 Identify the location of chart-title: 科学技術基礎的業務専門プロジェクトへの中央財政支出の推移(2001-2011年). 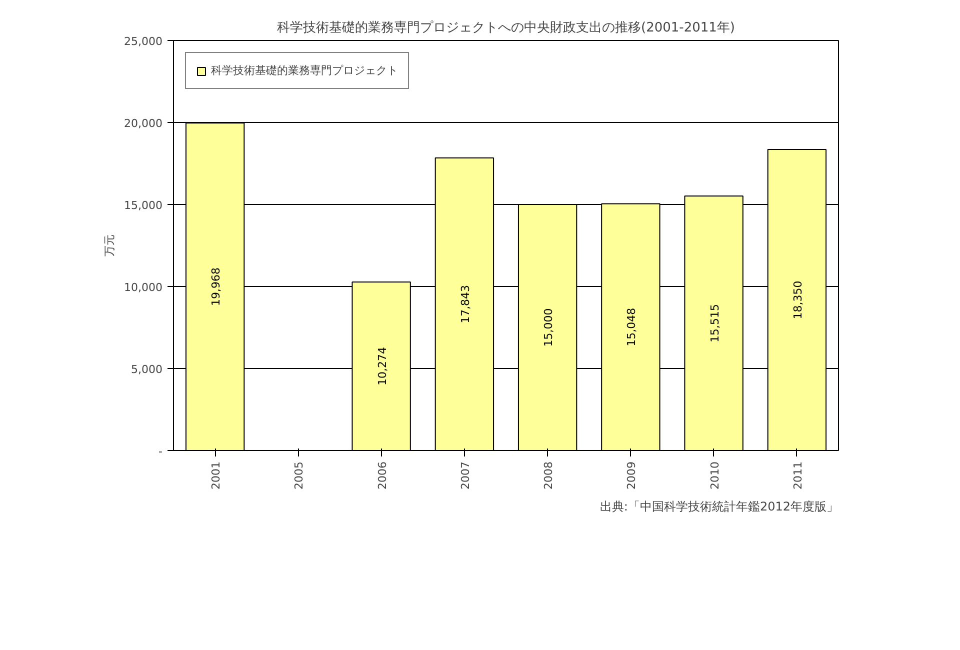
(506, 28).